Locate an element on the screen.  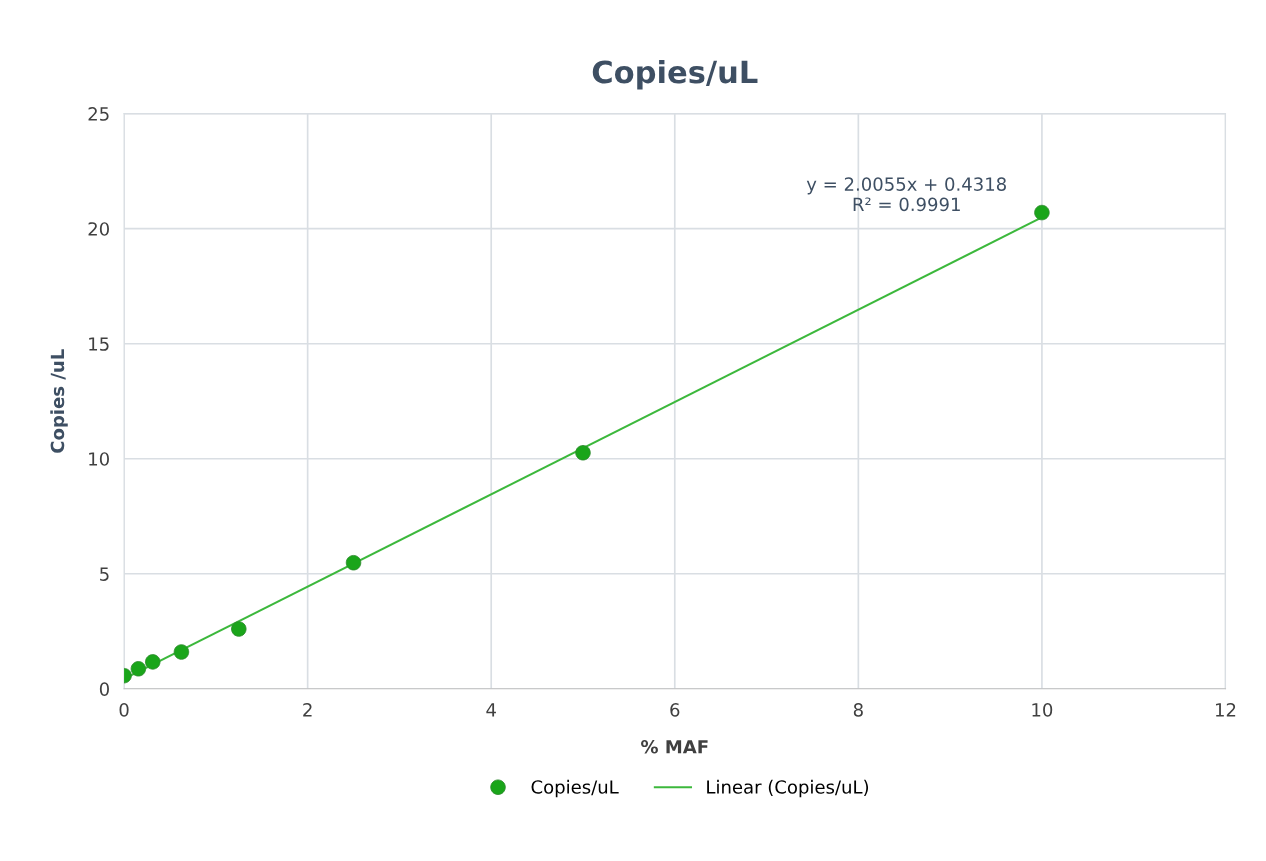
chart-title: Copies/uL is located at coordinates (675, 74).